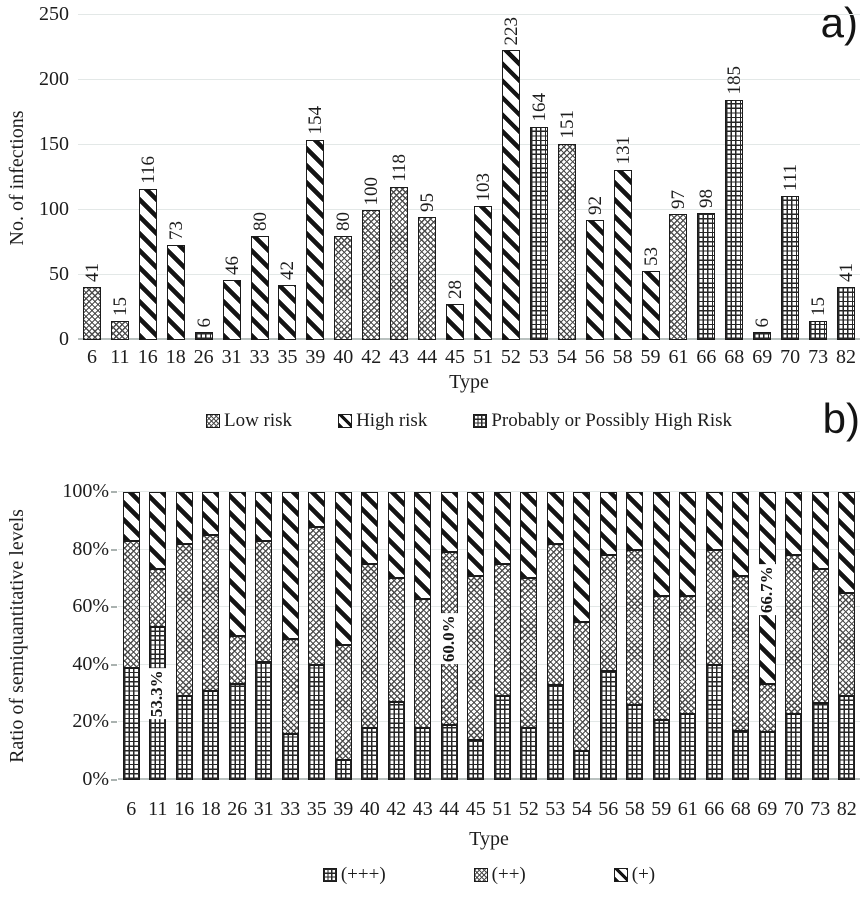 This screenshot has width=864, height=900. I want to click on x-tick-label: 66, so click(714, 809).